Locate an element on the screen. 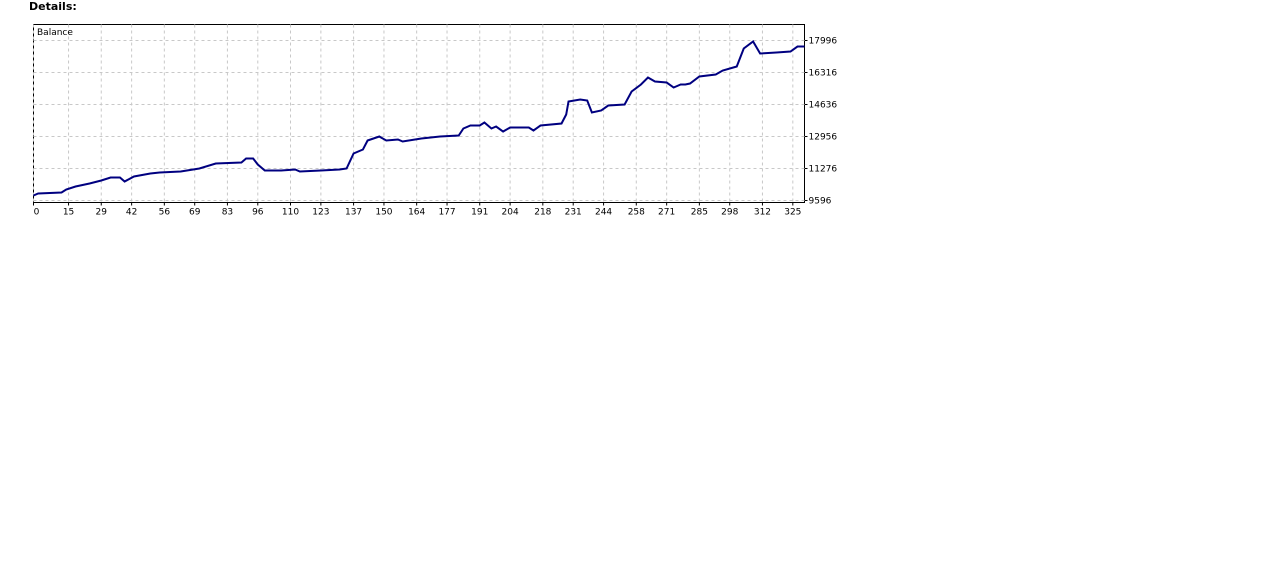 The width and height of the screenshot is (1274, 576). x-tick-label: 15 is located at coordinates (68, 213).